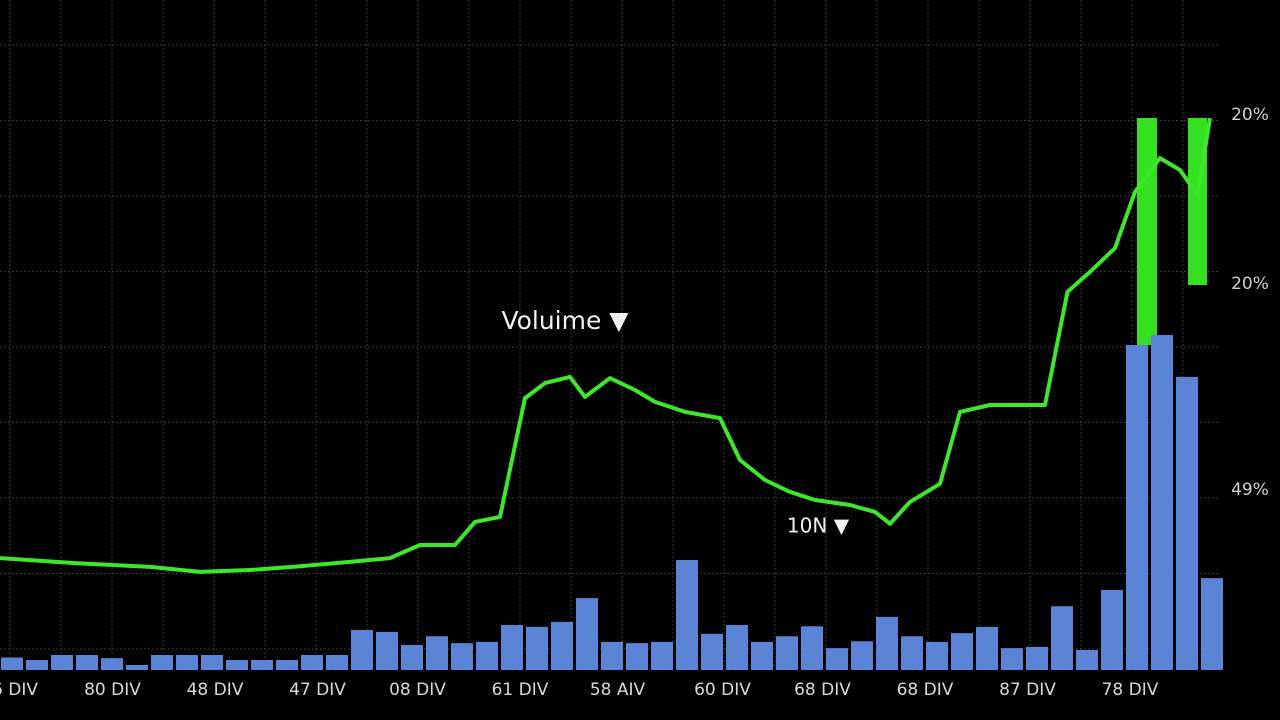 The image size is (1280, 720). What do you see at coordinates (1250, 490) in the screenshot?
I see `axis-label: 49%` at bounding box center [1250, 490].